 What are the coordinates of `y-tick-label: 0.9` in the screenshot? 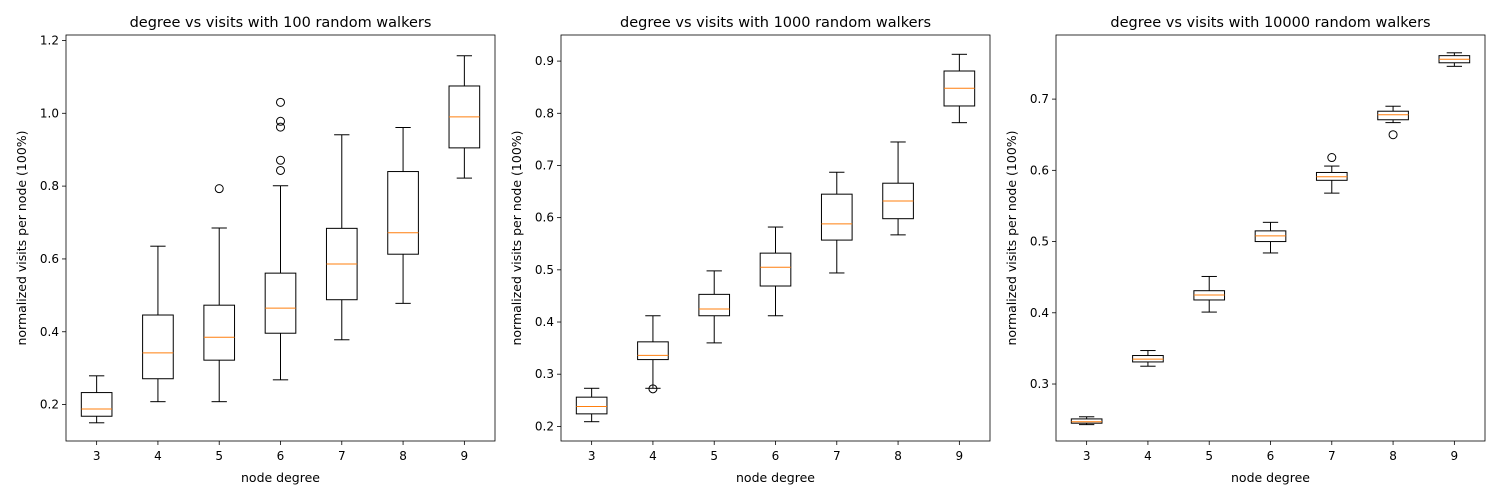 It's located at (544, 61).